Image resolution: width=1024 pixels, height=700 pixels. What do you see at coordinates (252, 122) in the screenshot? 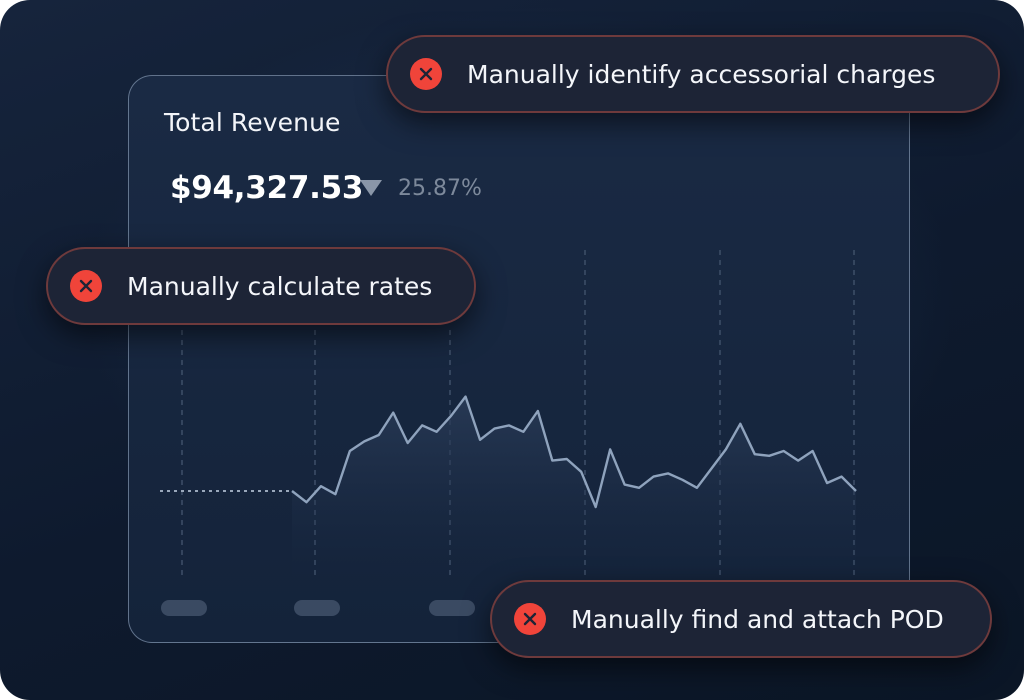
I see `card-title: Total Revenue` at bounding box center [252, 122].